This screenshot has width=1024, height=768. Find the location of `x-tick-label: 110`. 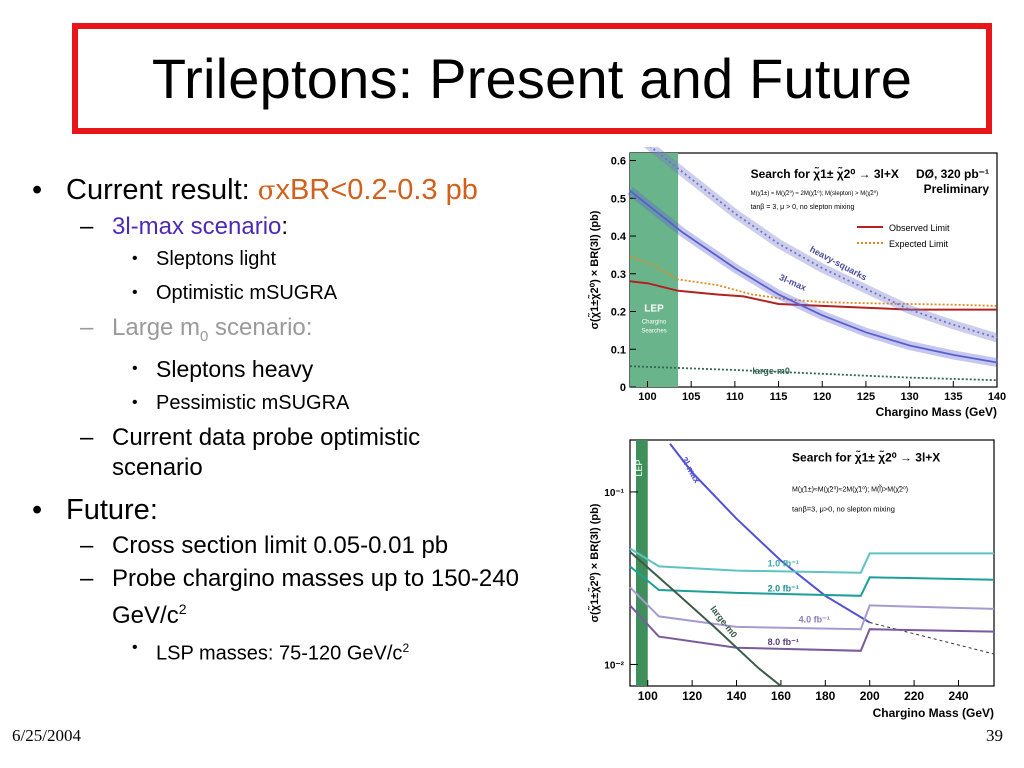

x-tick-label: 110 is located at coordinates (735, 397).